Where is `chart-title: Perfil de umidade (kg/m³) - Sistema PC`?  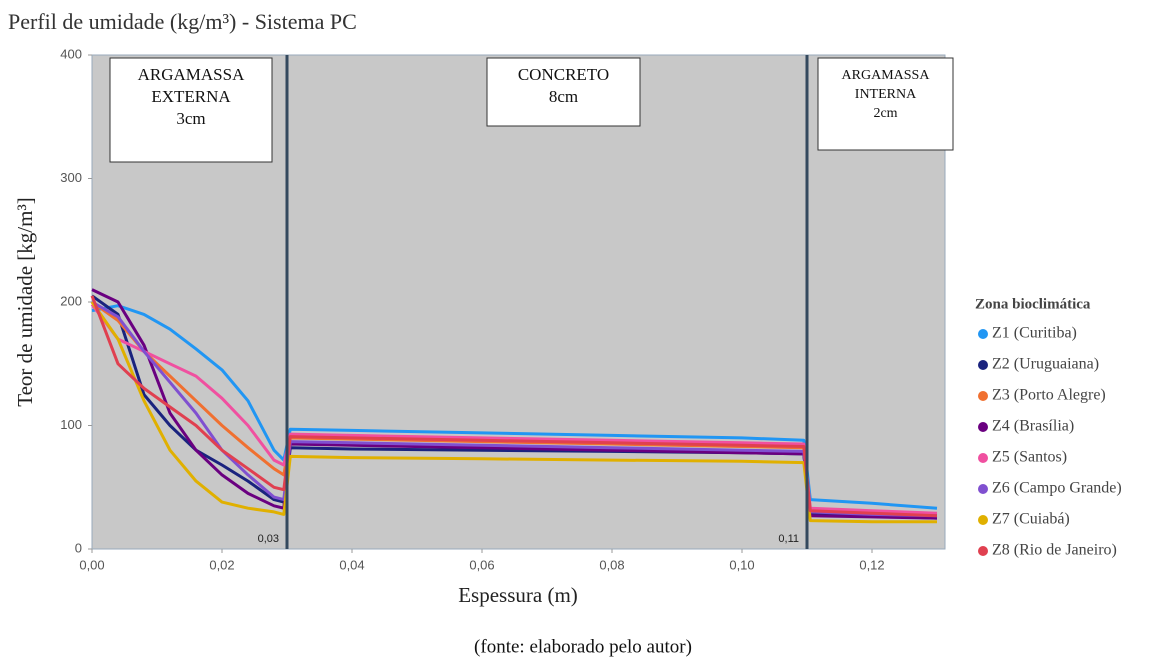 chart-title: Perfil de umidade (kg/m³) - Sistema PC is located at coordinates (182, 21).